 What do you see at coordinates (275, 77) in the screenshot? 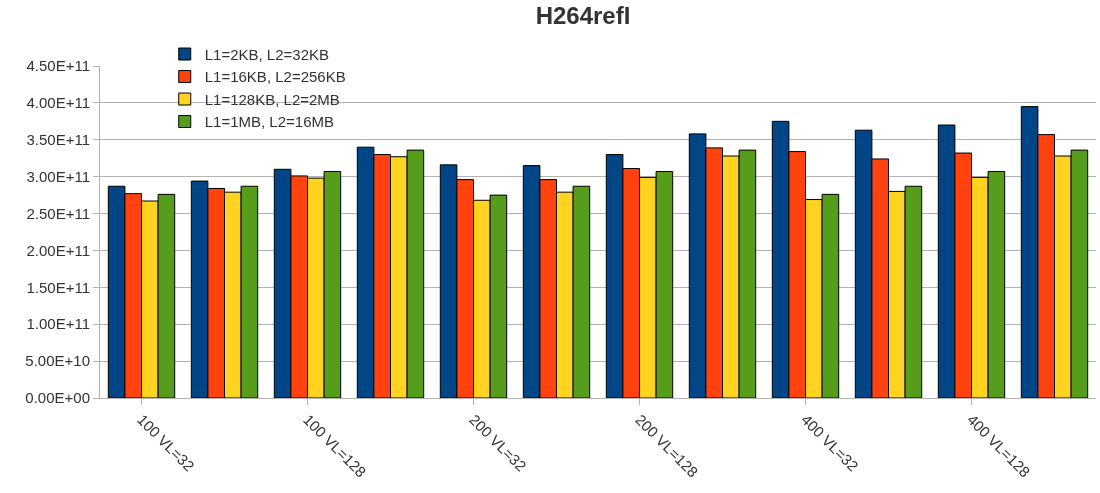
I see `legend-label: L1=16KB, L2=256KB` at bounding box center [275, 77].